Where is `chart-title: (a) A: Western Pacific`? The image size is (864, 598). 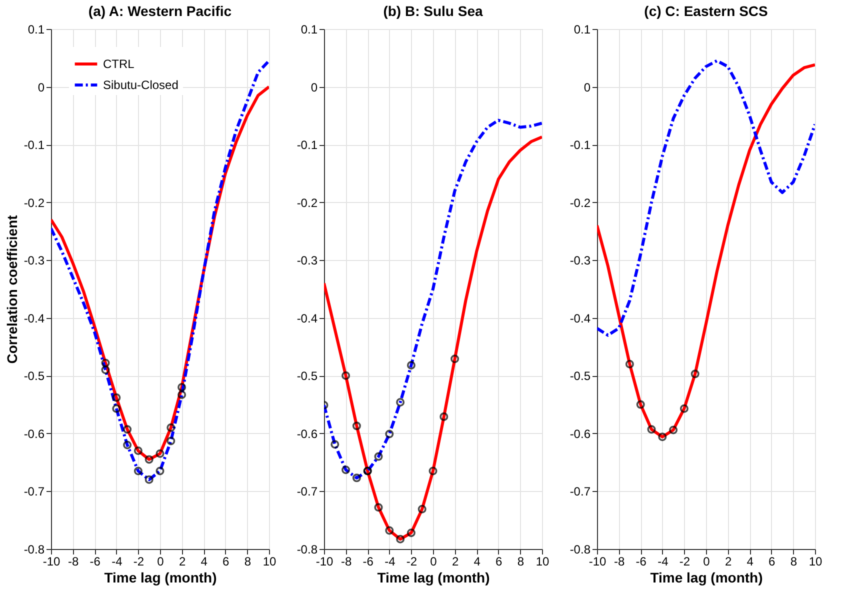 chart-title: (a) A: Western Pacific is located at coordinates (160, 11).